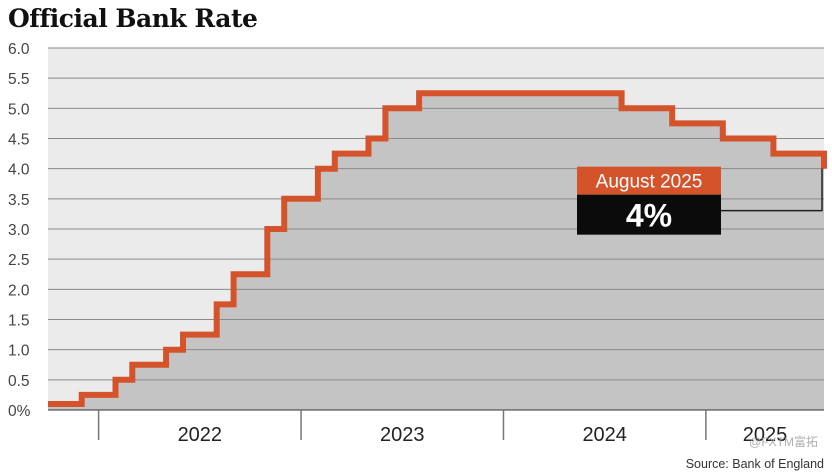 The height and width of the screenshot is (476, 832). I want to click on callout-value-label: 4%, so click(649, 216).